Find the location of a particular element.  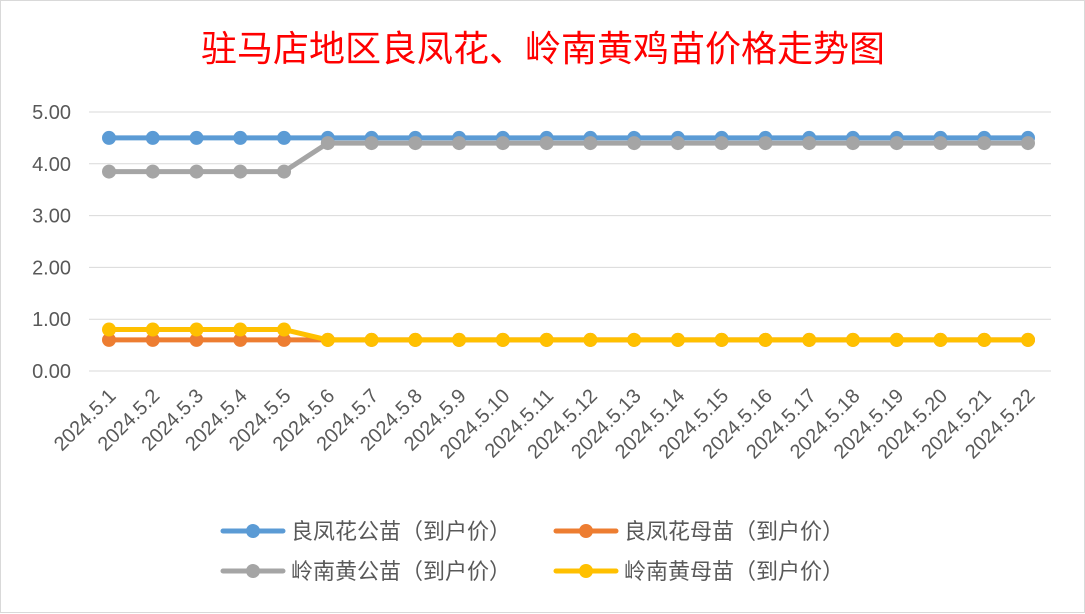

legend-label: 良凤花公苗（到户价） is located at coordinates (401, 532).